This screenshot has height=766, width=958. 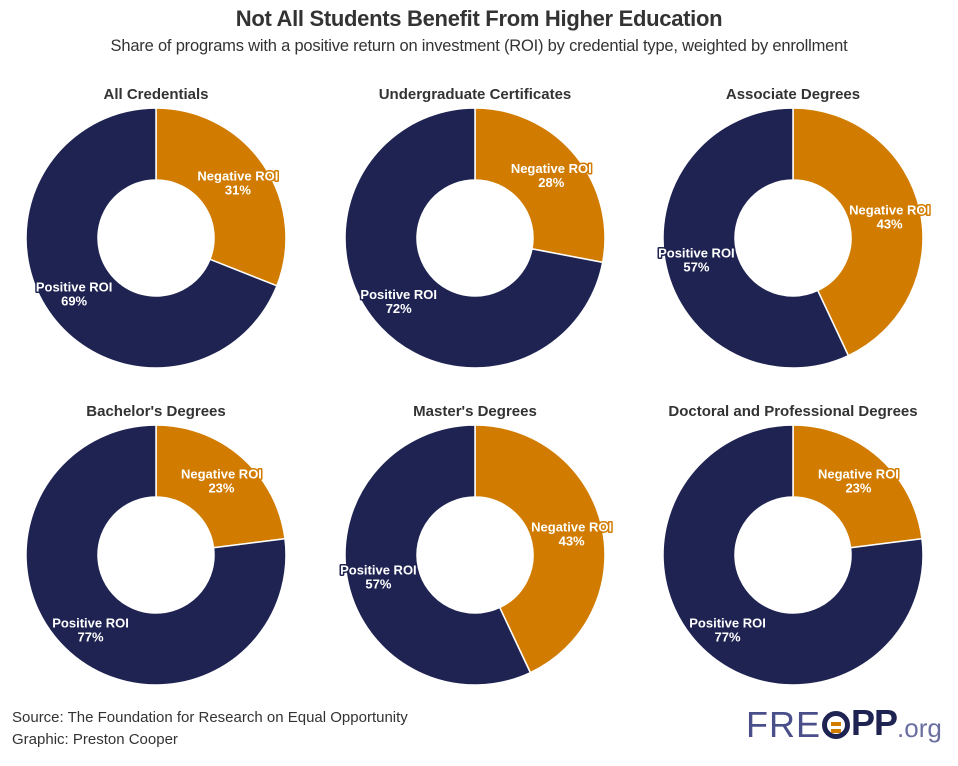 I want to click on panel-title: Associate Degrees, so click(x=793, y=94).